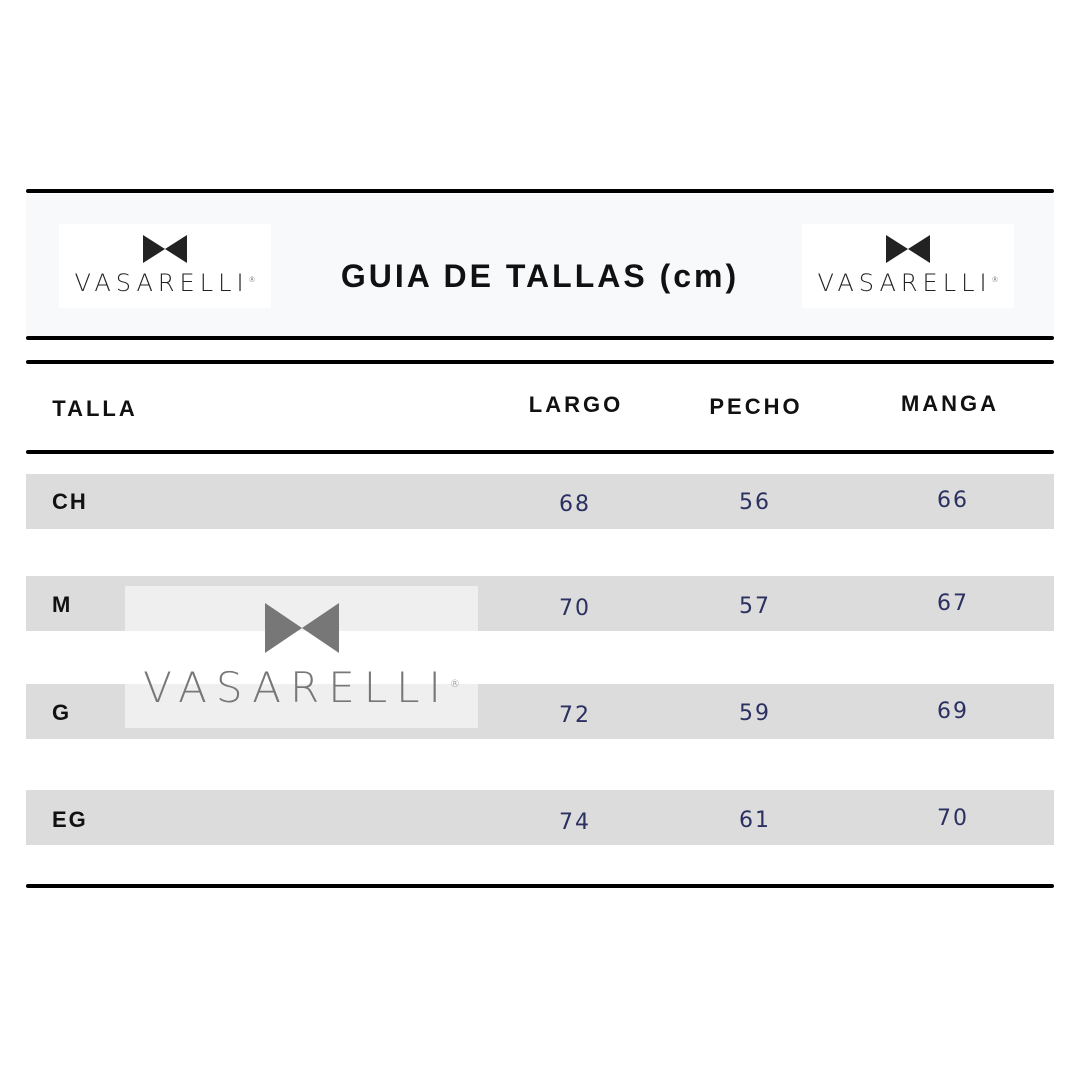 The image size is (1080, 1080). Describe the element at coordinates (540, 362) in the screenshot. I see `table-top-rule` at that location.